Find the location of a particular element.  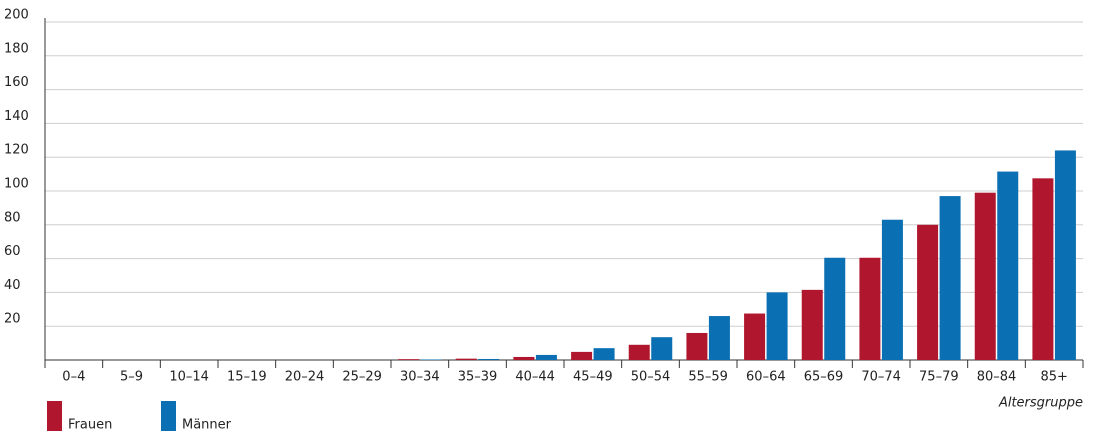

x-tick-label: 30–34 is located at coordinates (420, 377).